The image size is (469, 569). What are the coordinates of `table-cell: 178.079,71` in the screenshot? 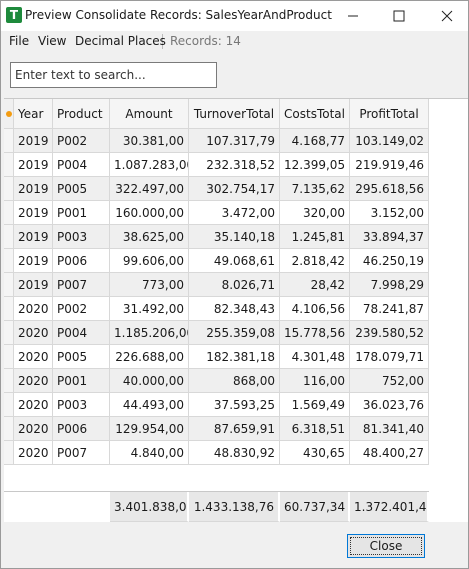 It's located at (389, 357).